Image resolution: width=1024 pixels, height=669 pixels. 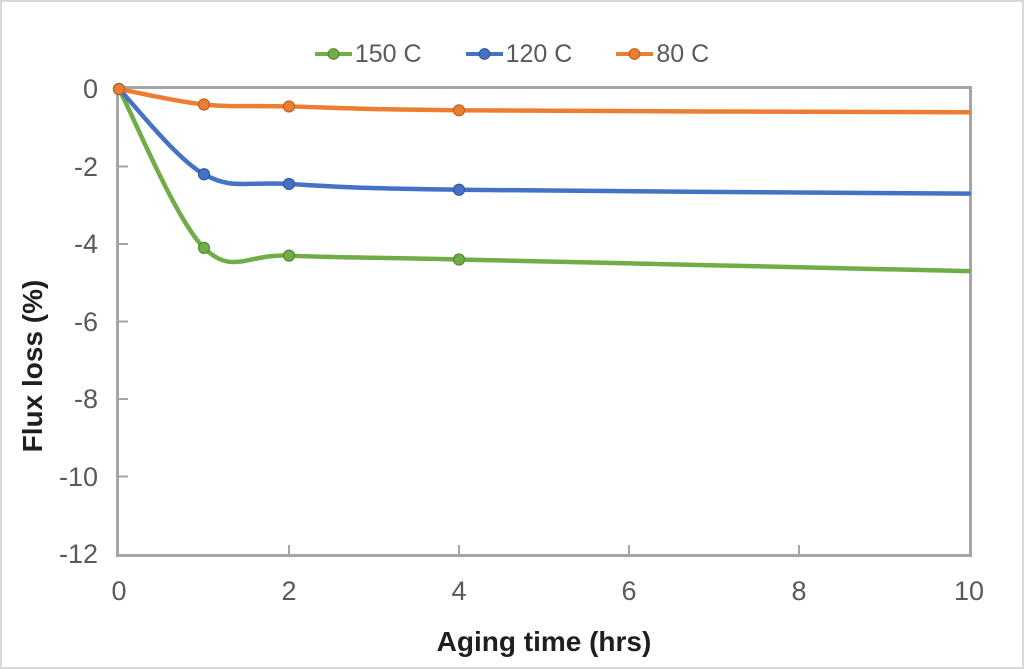 What do you see at coordinates (78, 476) in the screenshot?
I see `y-tick-label: -10` at bounding box center [78, 476].